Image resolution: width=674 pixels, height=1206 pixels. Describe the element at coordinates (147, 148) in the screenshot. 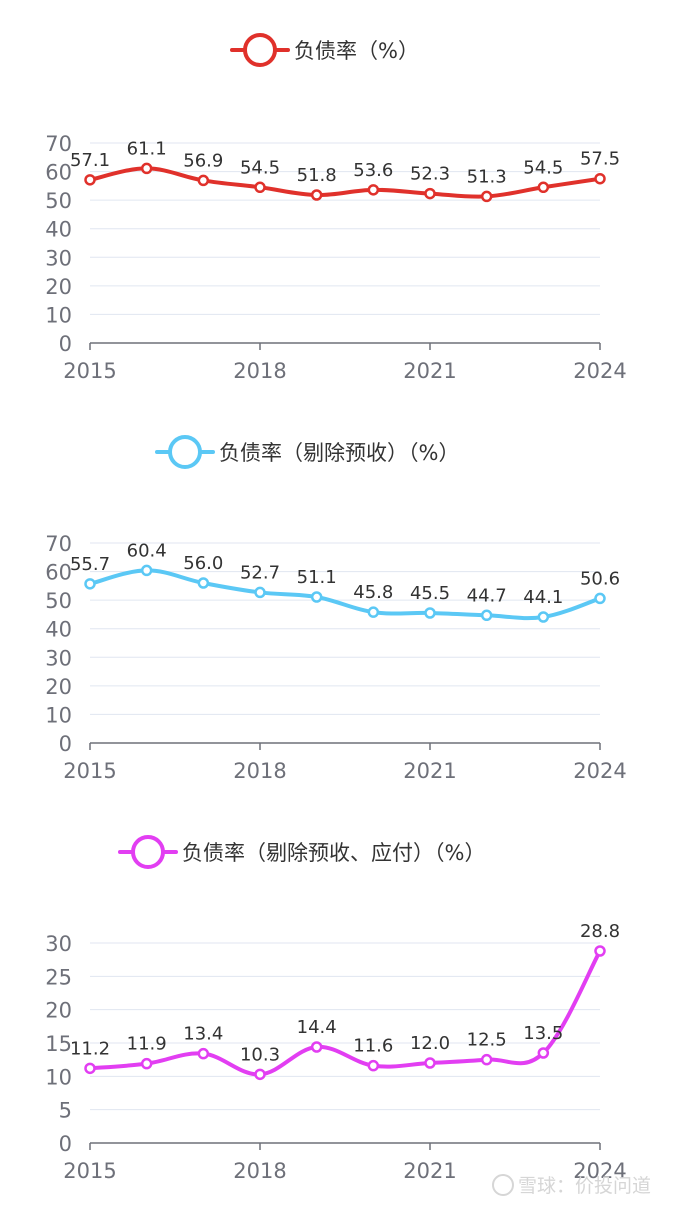

I see `data-label: 61.1` at that location.